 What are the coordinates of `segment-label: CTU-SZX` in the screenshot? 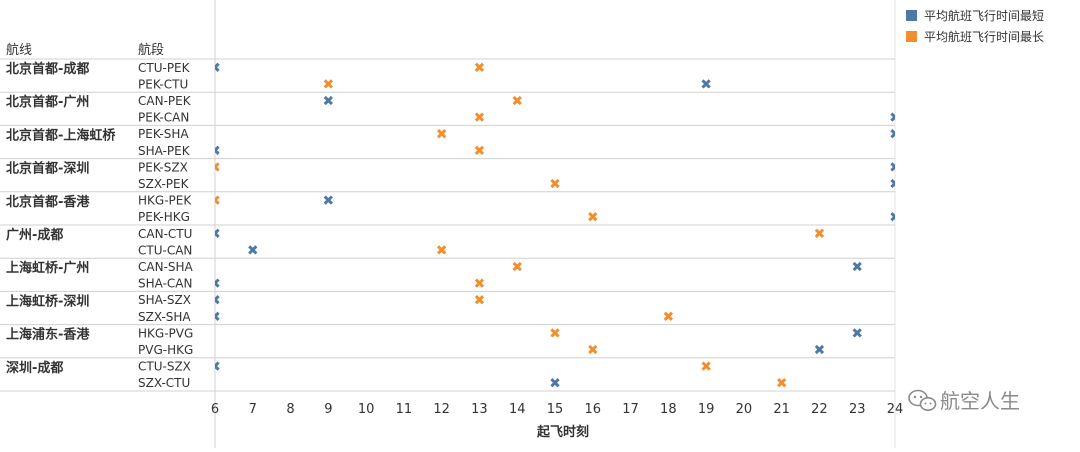 It's located at (164, 367).